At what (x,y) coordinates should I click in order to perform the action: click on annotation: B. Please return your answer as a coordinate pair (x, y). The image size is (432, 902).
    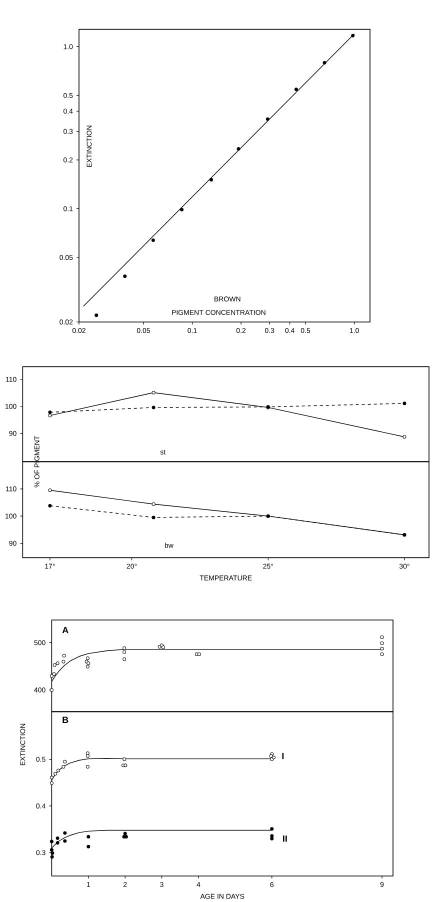
    Looking at the image, I should click on (65, 720).